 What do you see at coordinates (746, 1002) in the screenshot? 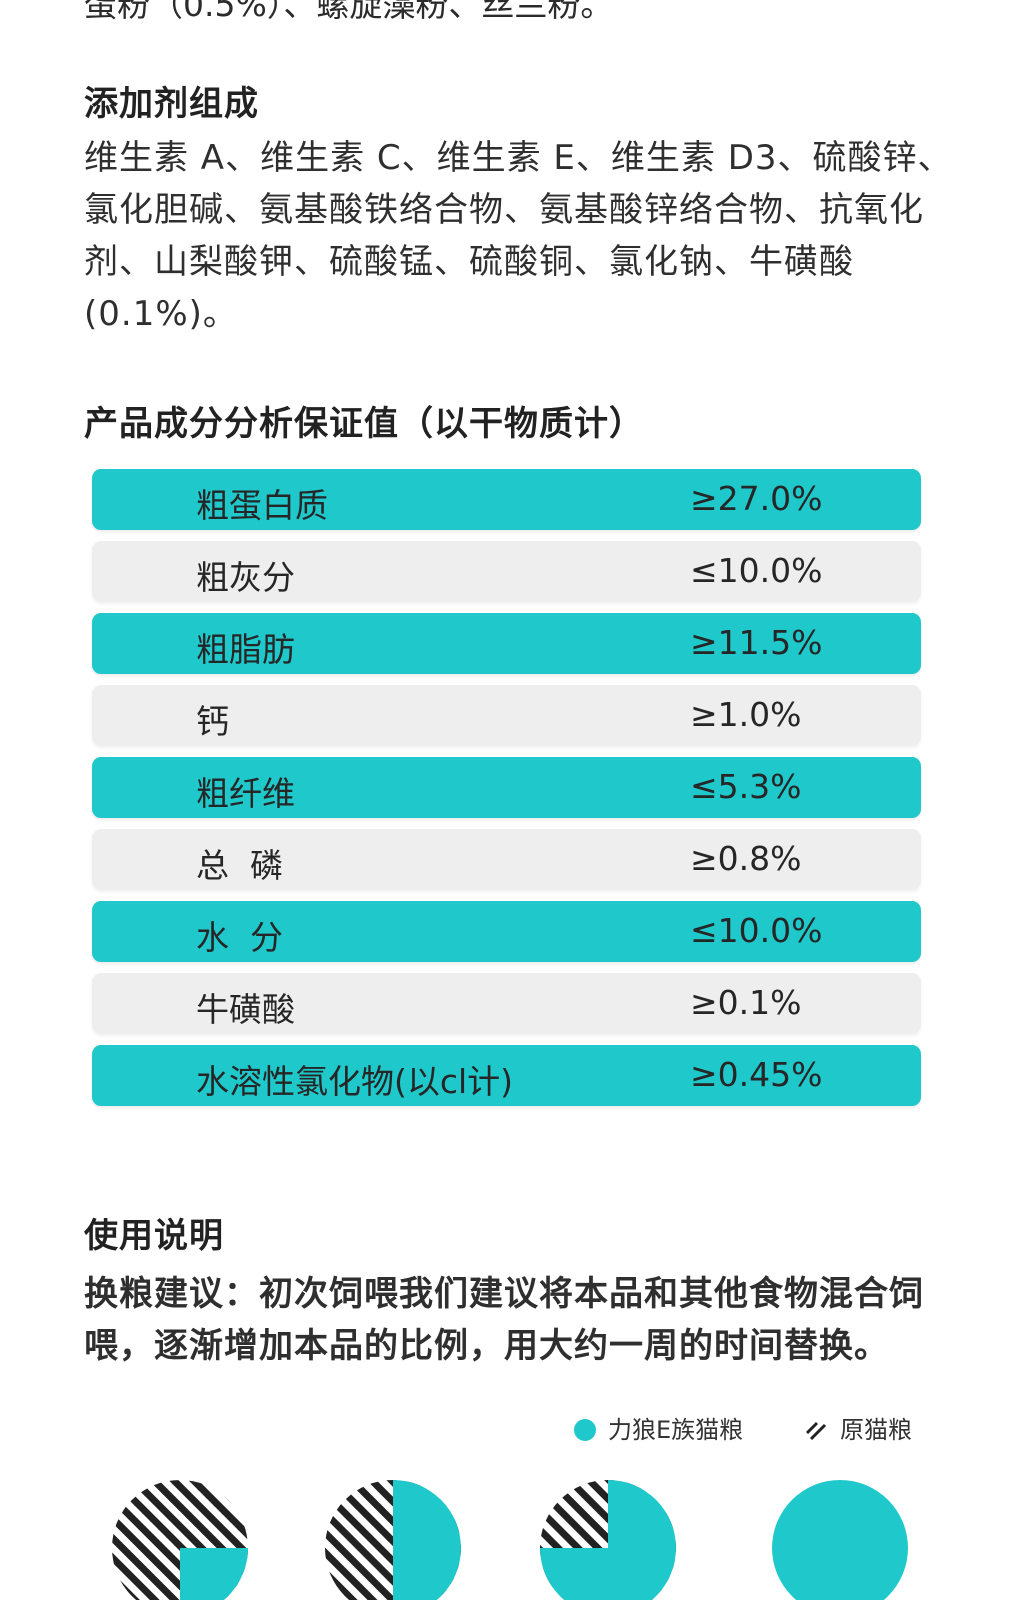
I see `nutrient-value: ≥0.1%` at bounding box center [746, 1002].